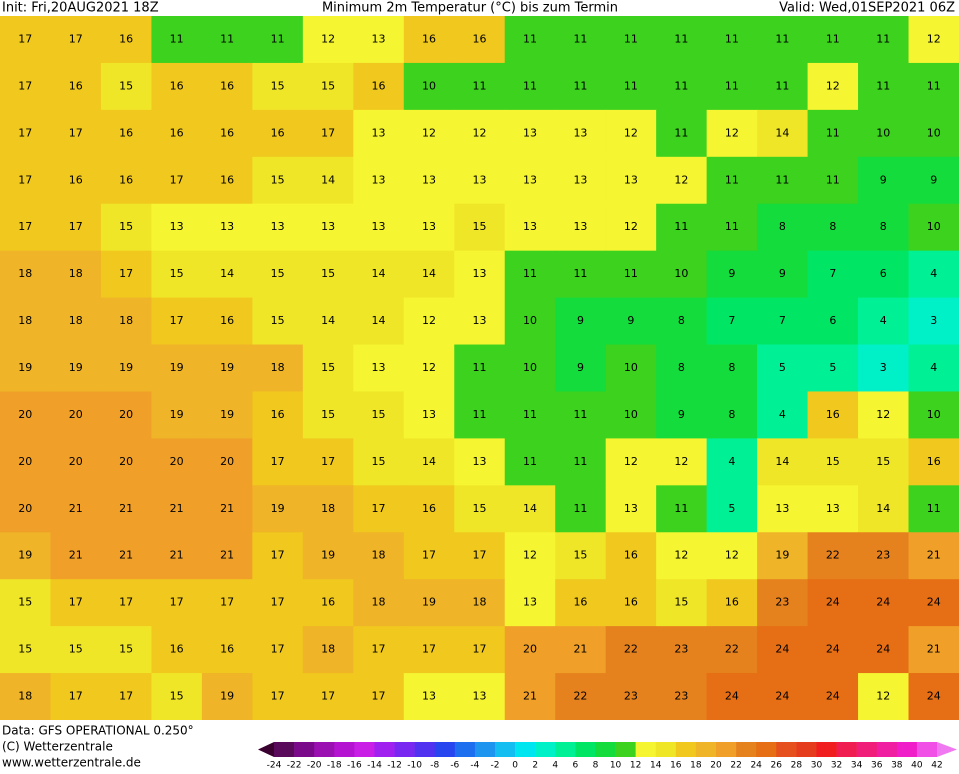 The width and height of the screenshot is (959, 774). What do you see at coordinates (681, 273) in the screenshot?
I see `temperature-value: 10` at bounding box center [681, 273].